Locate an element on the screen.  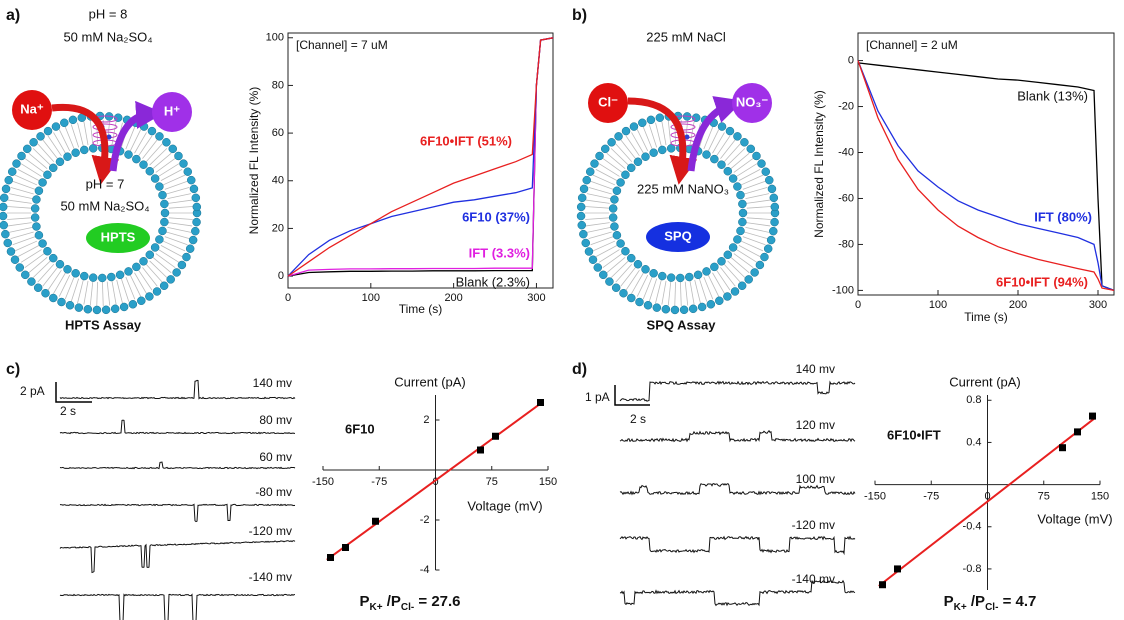
voltage-label: -80 mv is located at coordinates (273, 492).